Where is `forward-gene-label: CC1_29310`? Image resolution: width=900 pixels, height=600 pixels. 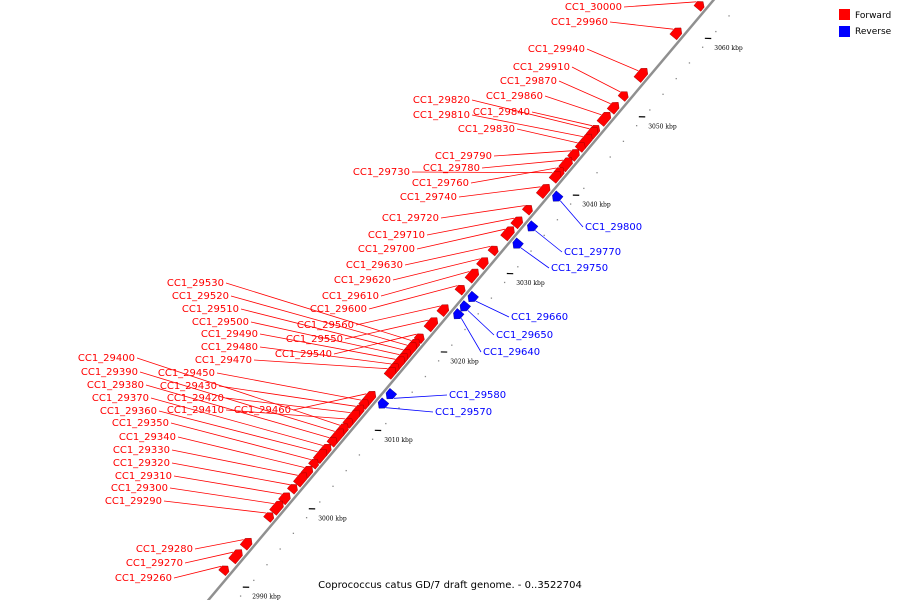
forward-gene-label: CC1_29310 is located at coordinates (143, 476).